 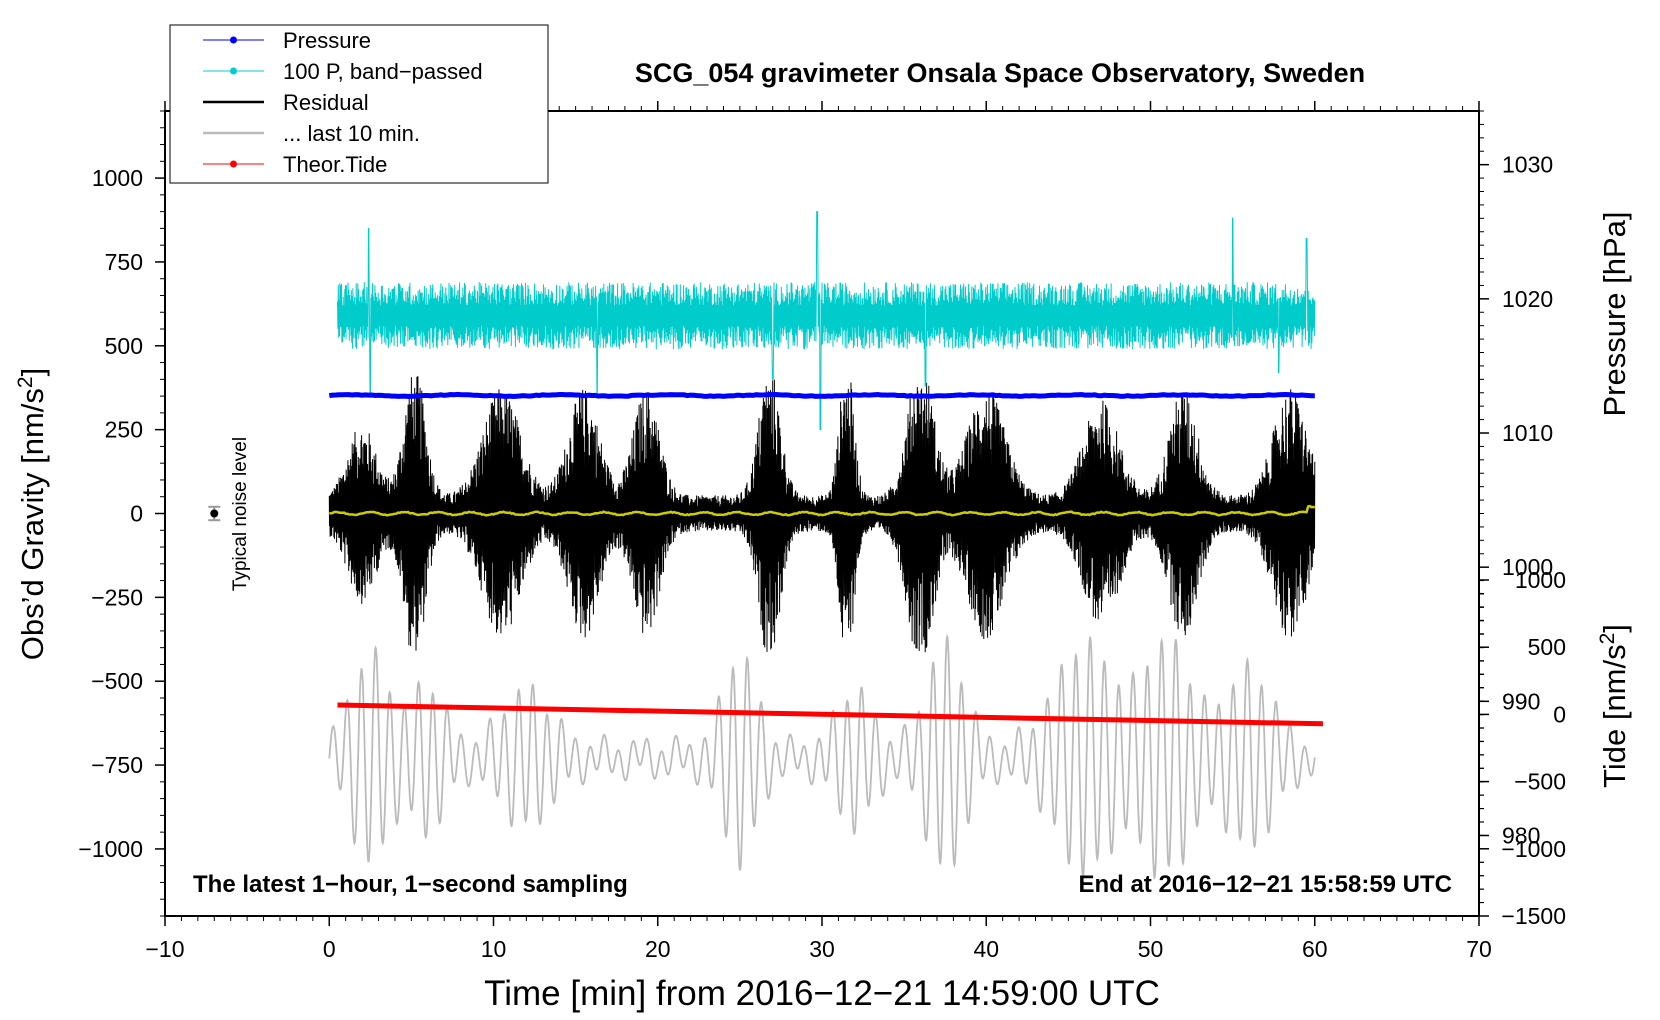 What do you see at coordinates (1527, 433) in the screenshot?
I see `pressure-tick-label: 1010` at bounding box center [1527, 433].